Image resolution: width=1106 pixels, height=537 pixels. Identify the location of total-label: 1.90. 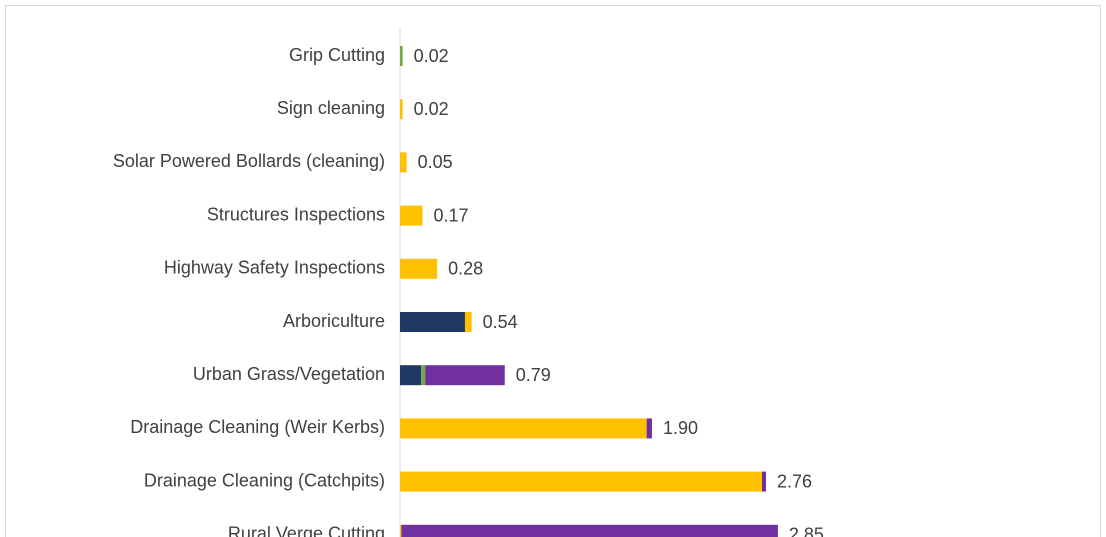
(680, 428).